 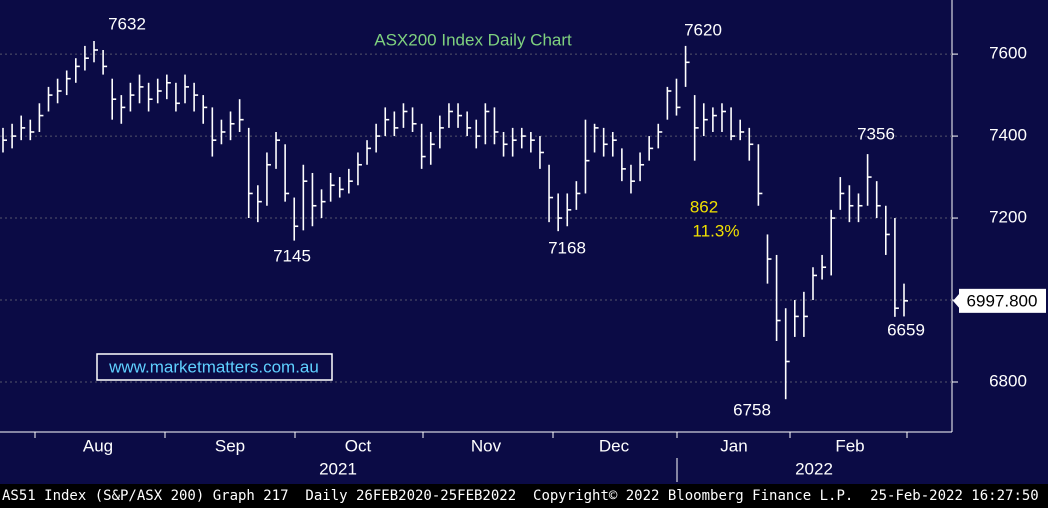 What do you see at coordinates (292, 255) in the screenshot?
I see `annotation: 7145` at bounding box center [292, 255].